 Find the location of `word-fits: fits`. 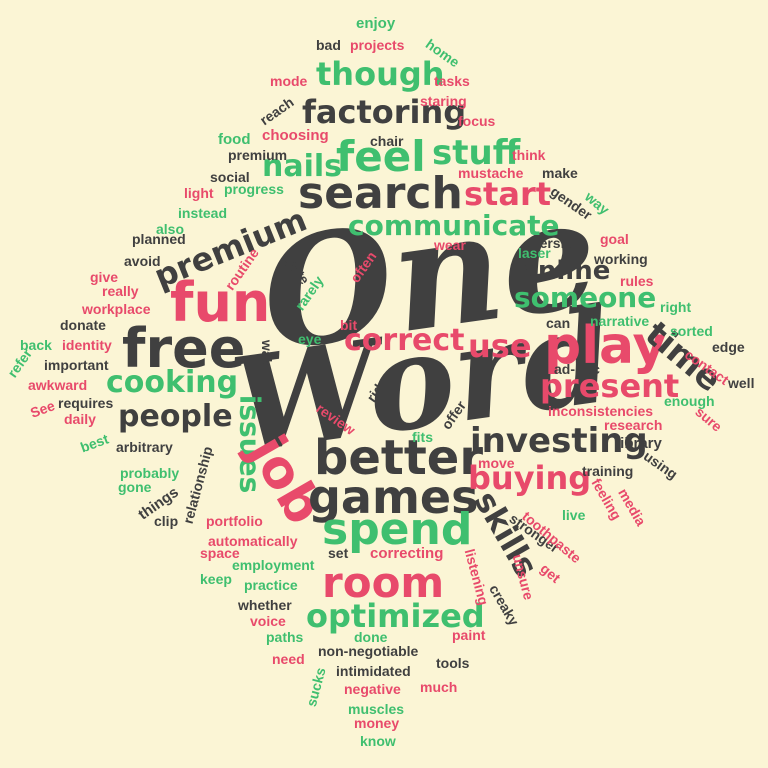

word-fits: fits is located at coordinates (422, 437).